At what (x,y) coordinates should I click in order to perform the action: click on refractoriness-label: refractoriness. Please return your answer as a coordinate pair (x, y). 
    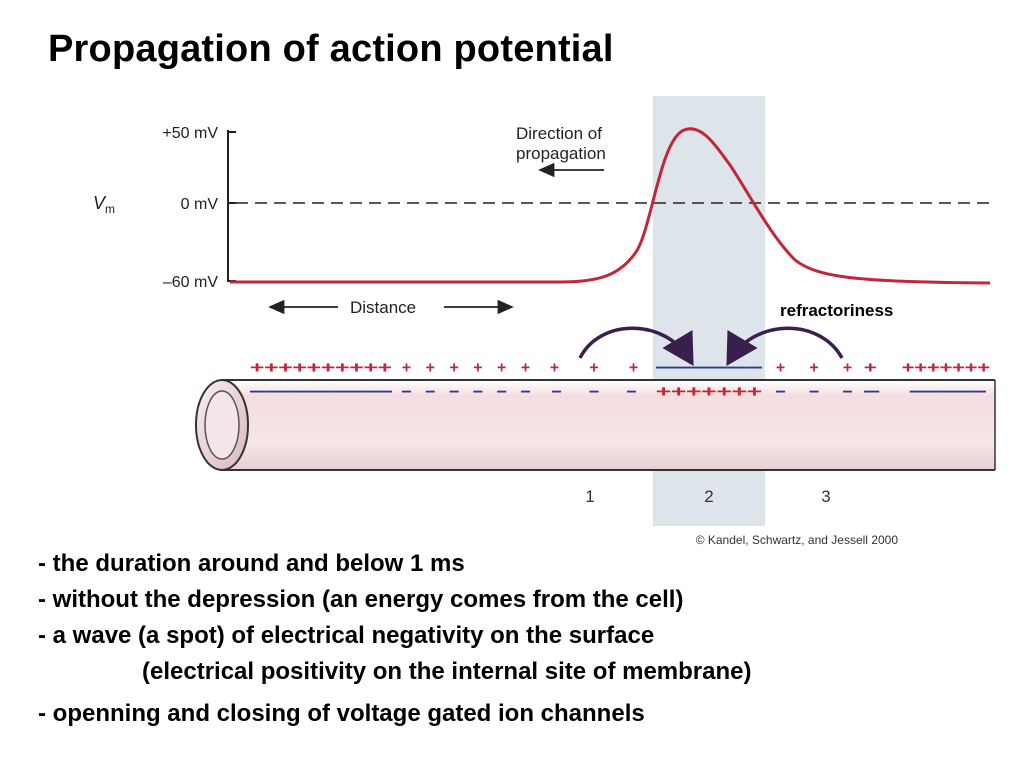
    Looking at the image, I should click on (836, 310).